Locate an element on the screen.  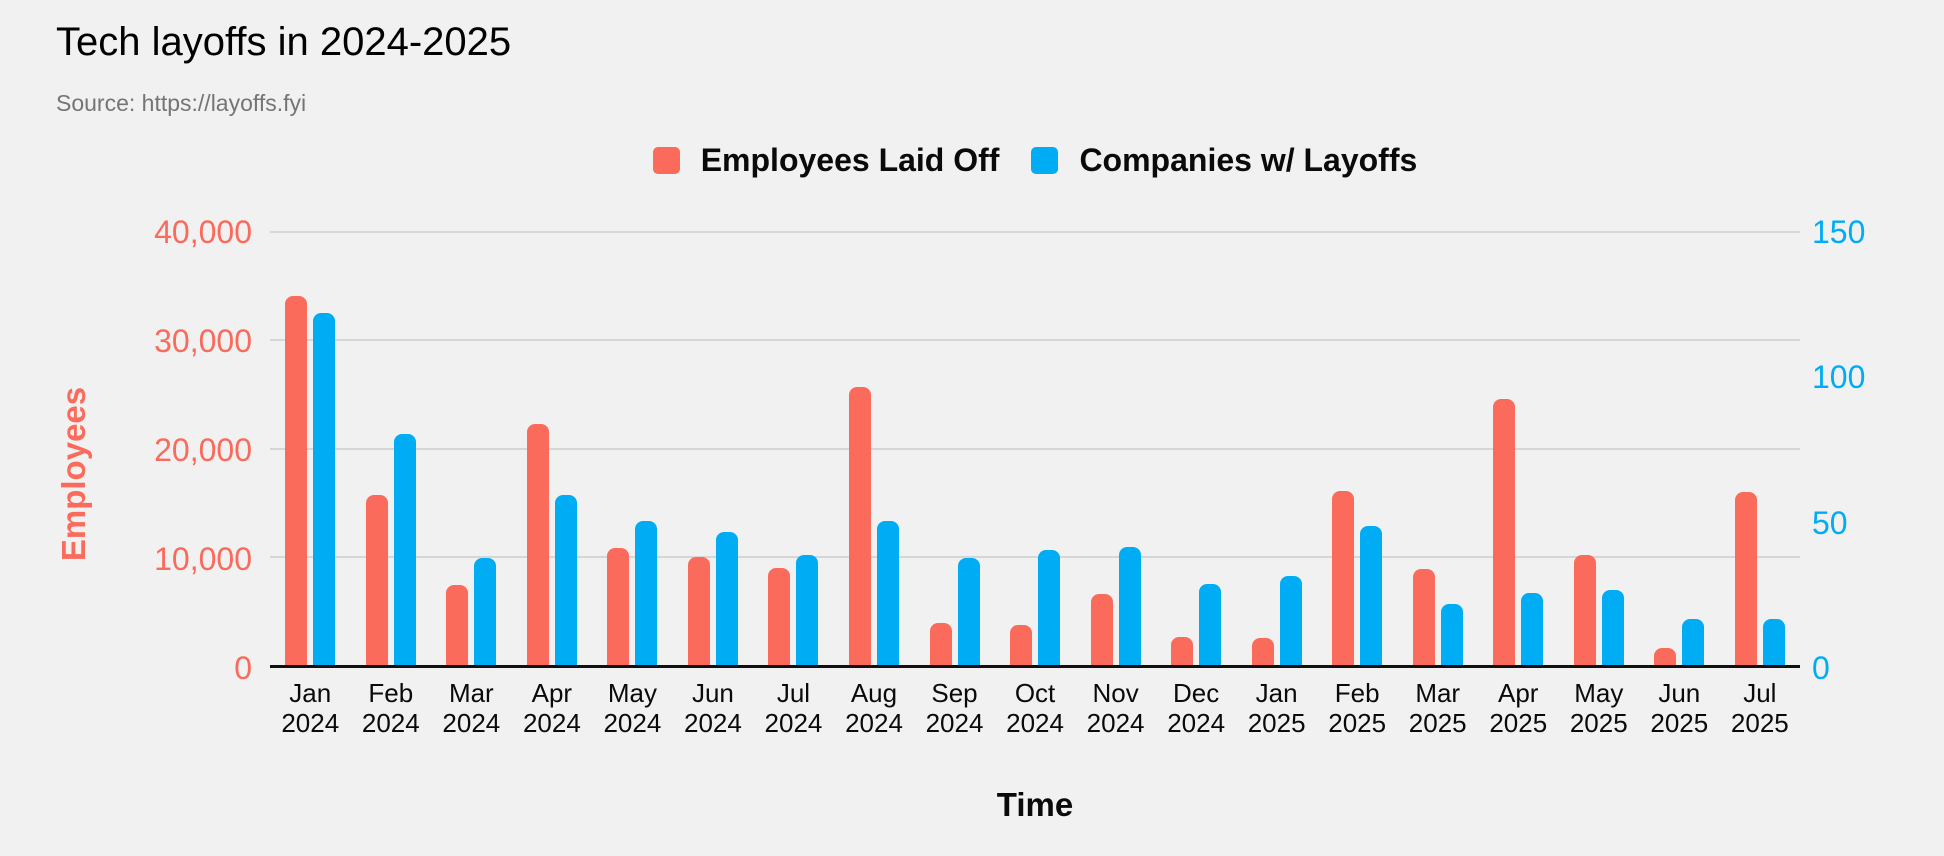
bar-group-oct-2024: Oct 2024 is located at coordinates (1035, 485).